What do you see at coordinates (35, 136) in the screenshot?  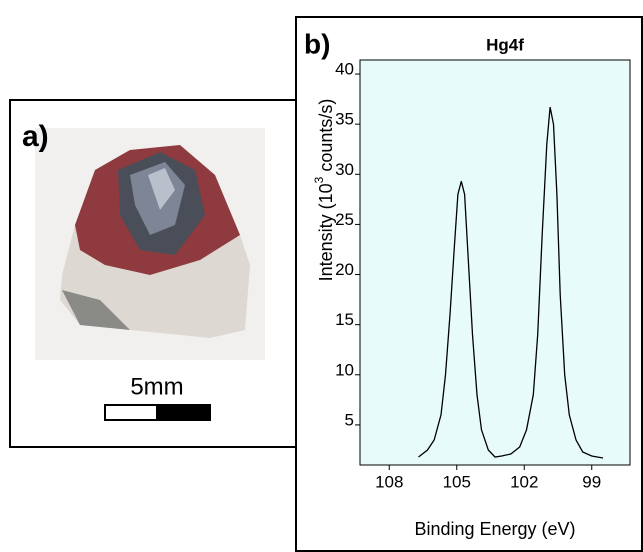 I see `panel-label: a)` at bounding box center [35, 136].